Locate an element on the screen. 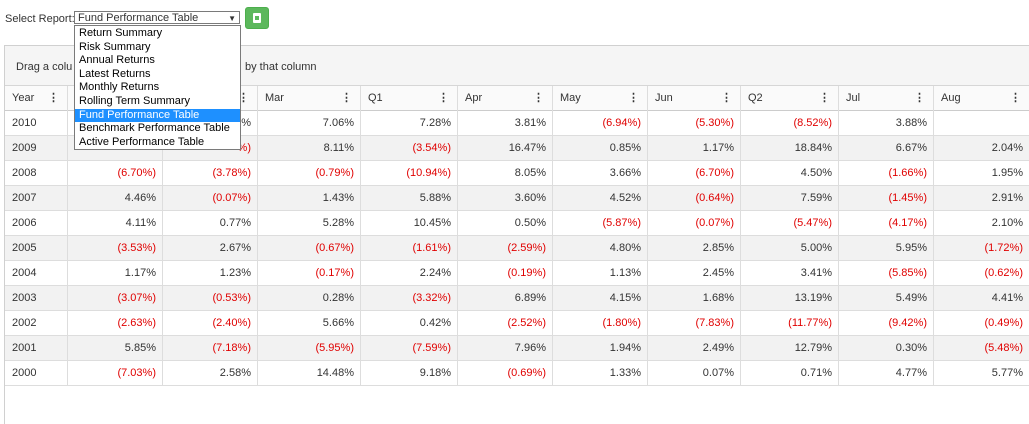 The width and height of the screenshot is (1029, 424). column-header-mar: Mar ⋮ is located at coordinates (309, 98).